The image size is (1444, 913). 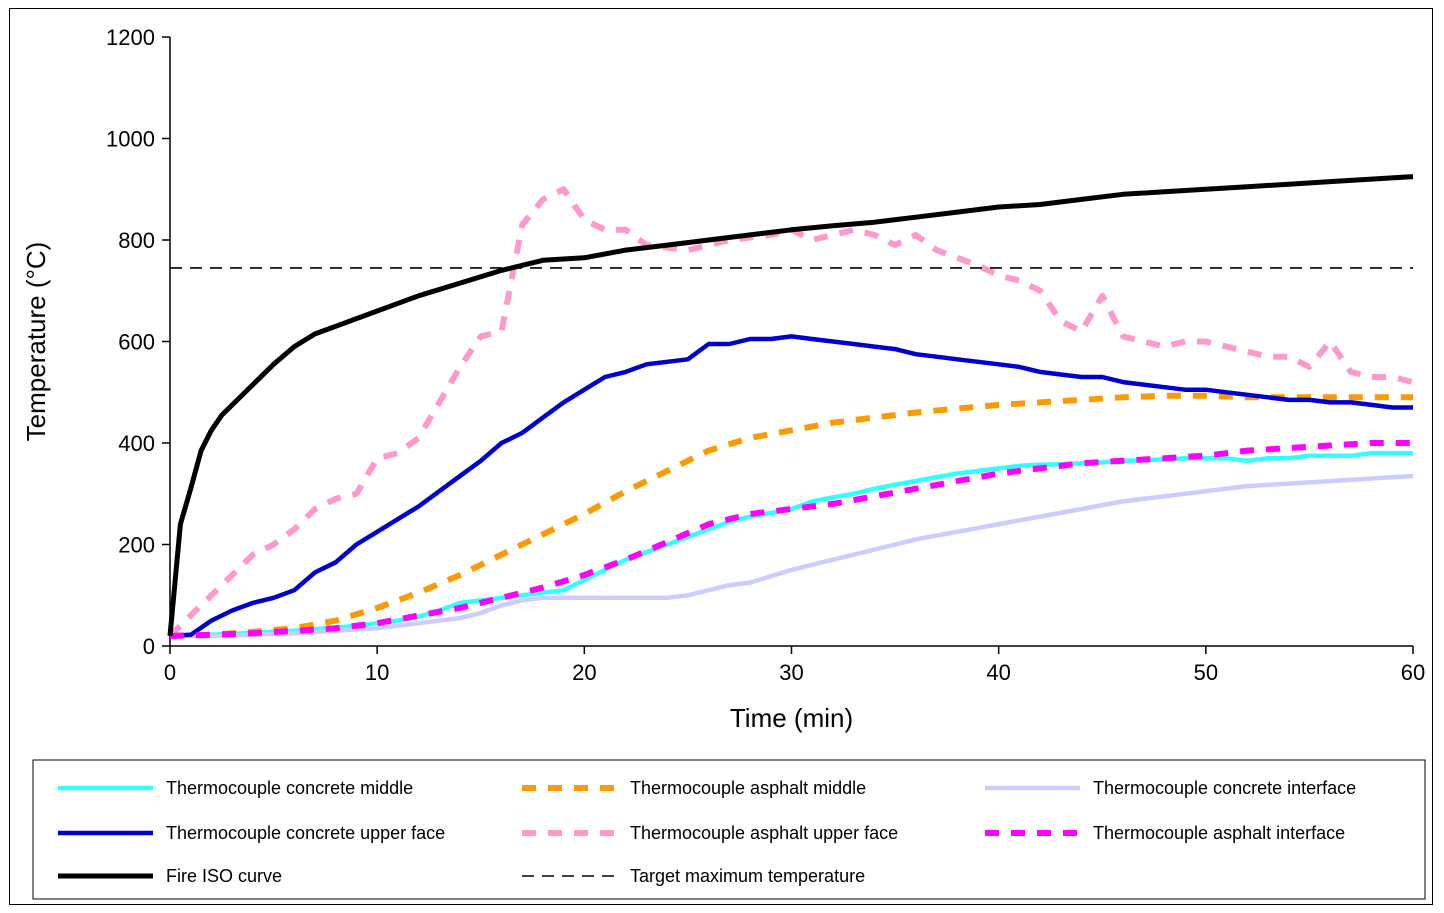 I want to click on legend-label: Thermocouple concrete upper face, so click(x=305, y=833).